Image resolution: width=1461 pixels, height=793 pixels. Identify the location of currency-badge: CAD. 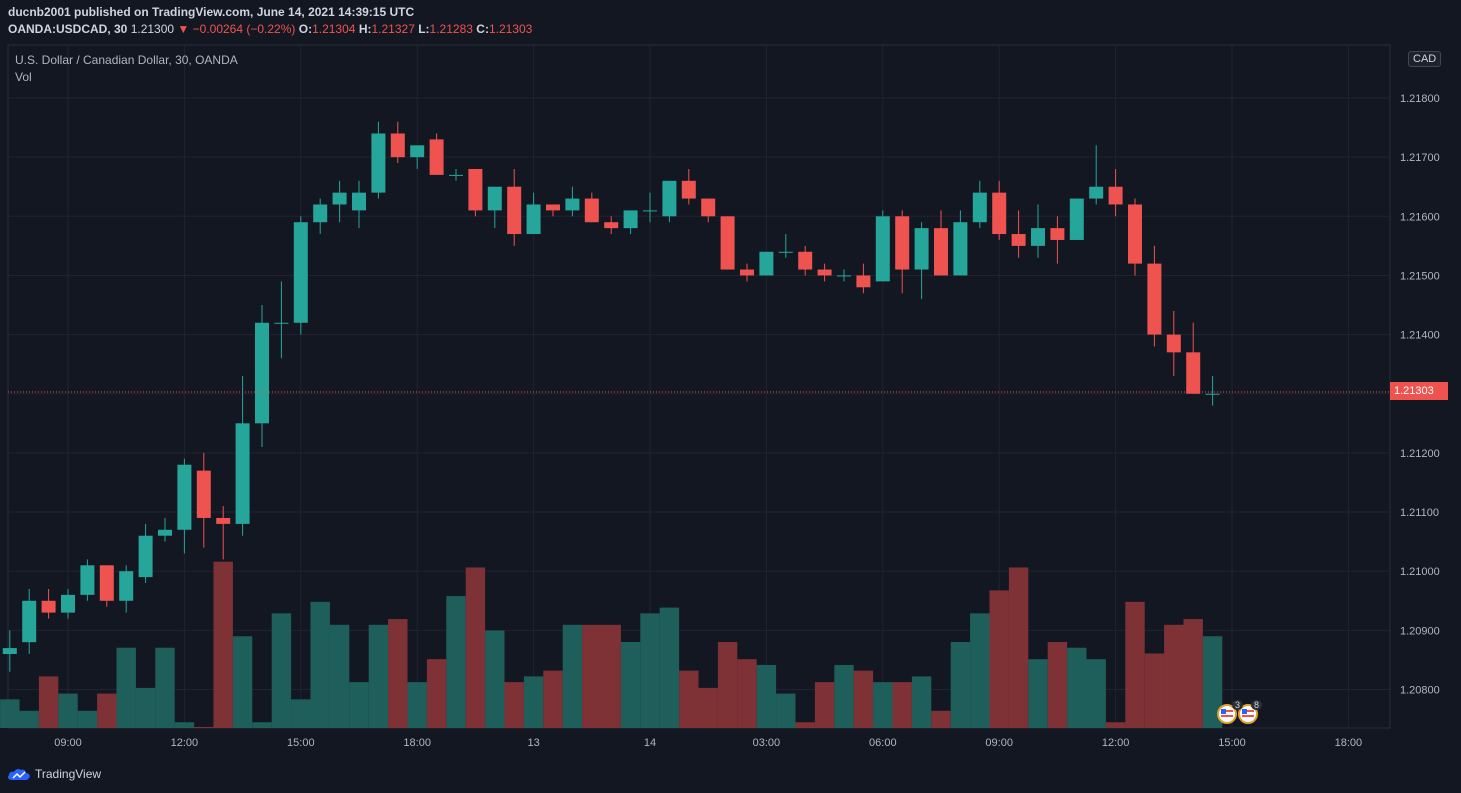
(1425, 59).